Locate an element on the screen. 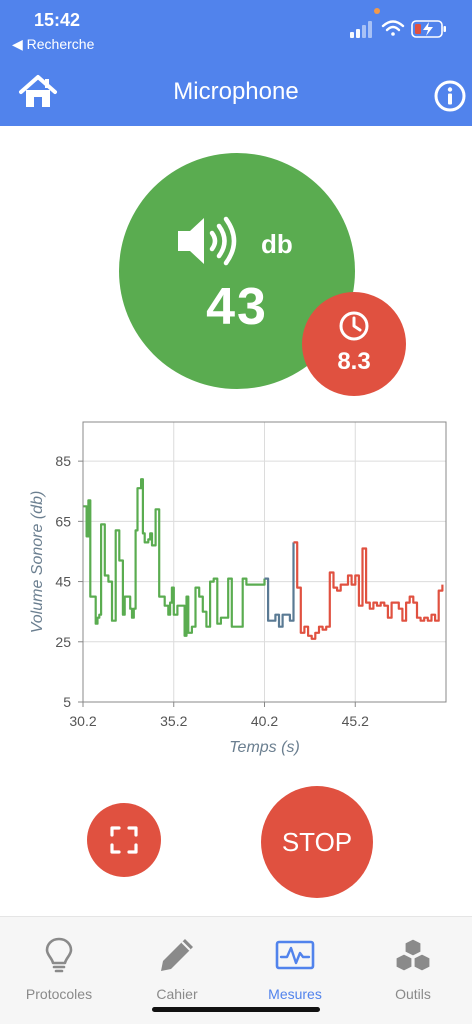 Image resolution: width=472 pixels, height=1024 pixels. info-icon is located at coordinates (450, 96).